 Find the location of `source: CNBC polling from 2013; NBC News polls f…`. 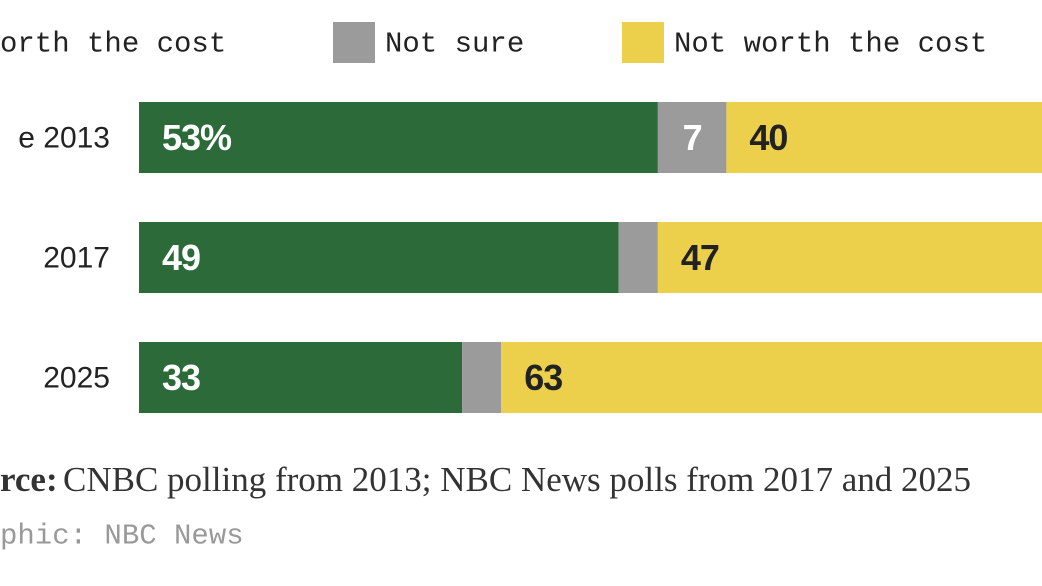

source: CNBC polling from 2013; NBC News polls f… is located at coordinates (517, 479).